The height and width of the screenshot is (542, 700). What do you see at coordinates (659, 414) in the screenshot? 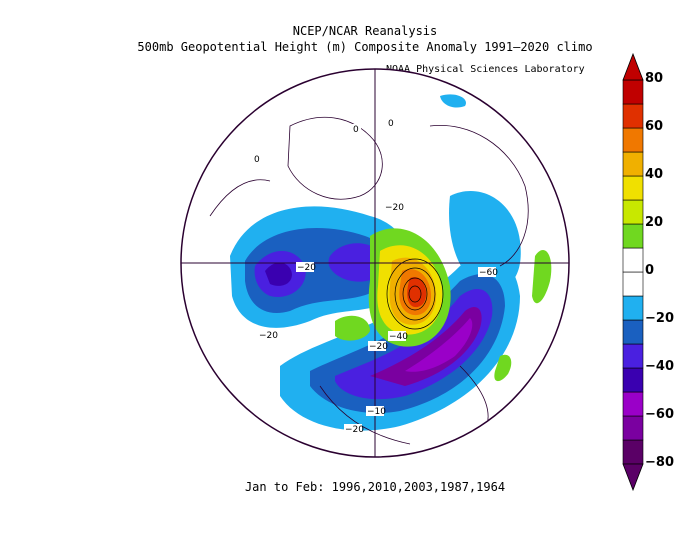
I see `colorbar-tick: −60` at bounding box center [659, 414].